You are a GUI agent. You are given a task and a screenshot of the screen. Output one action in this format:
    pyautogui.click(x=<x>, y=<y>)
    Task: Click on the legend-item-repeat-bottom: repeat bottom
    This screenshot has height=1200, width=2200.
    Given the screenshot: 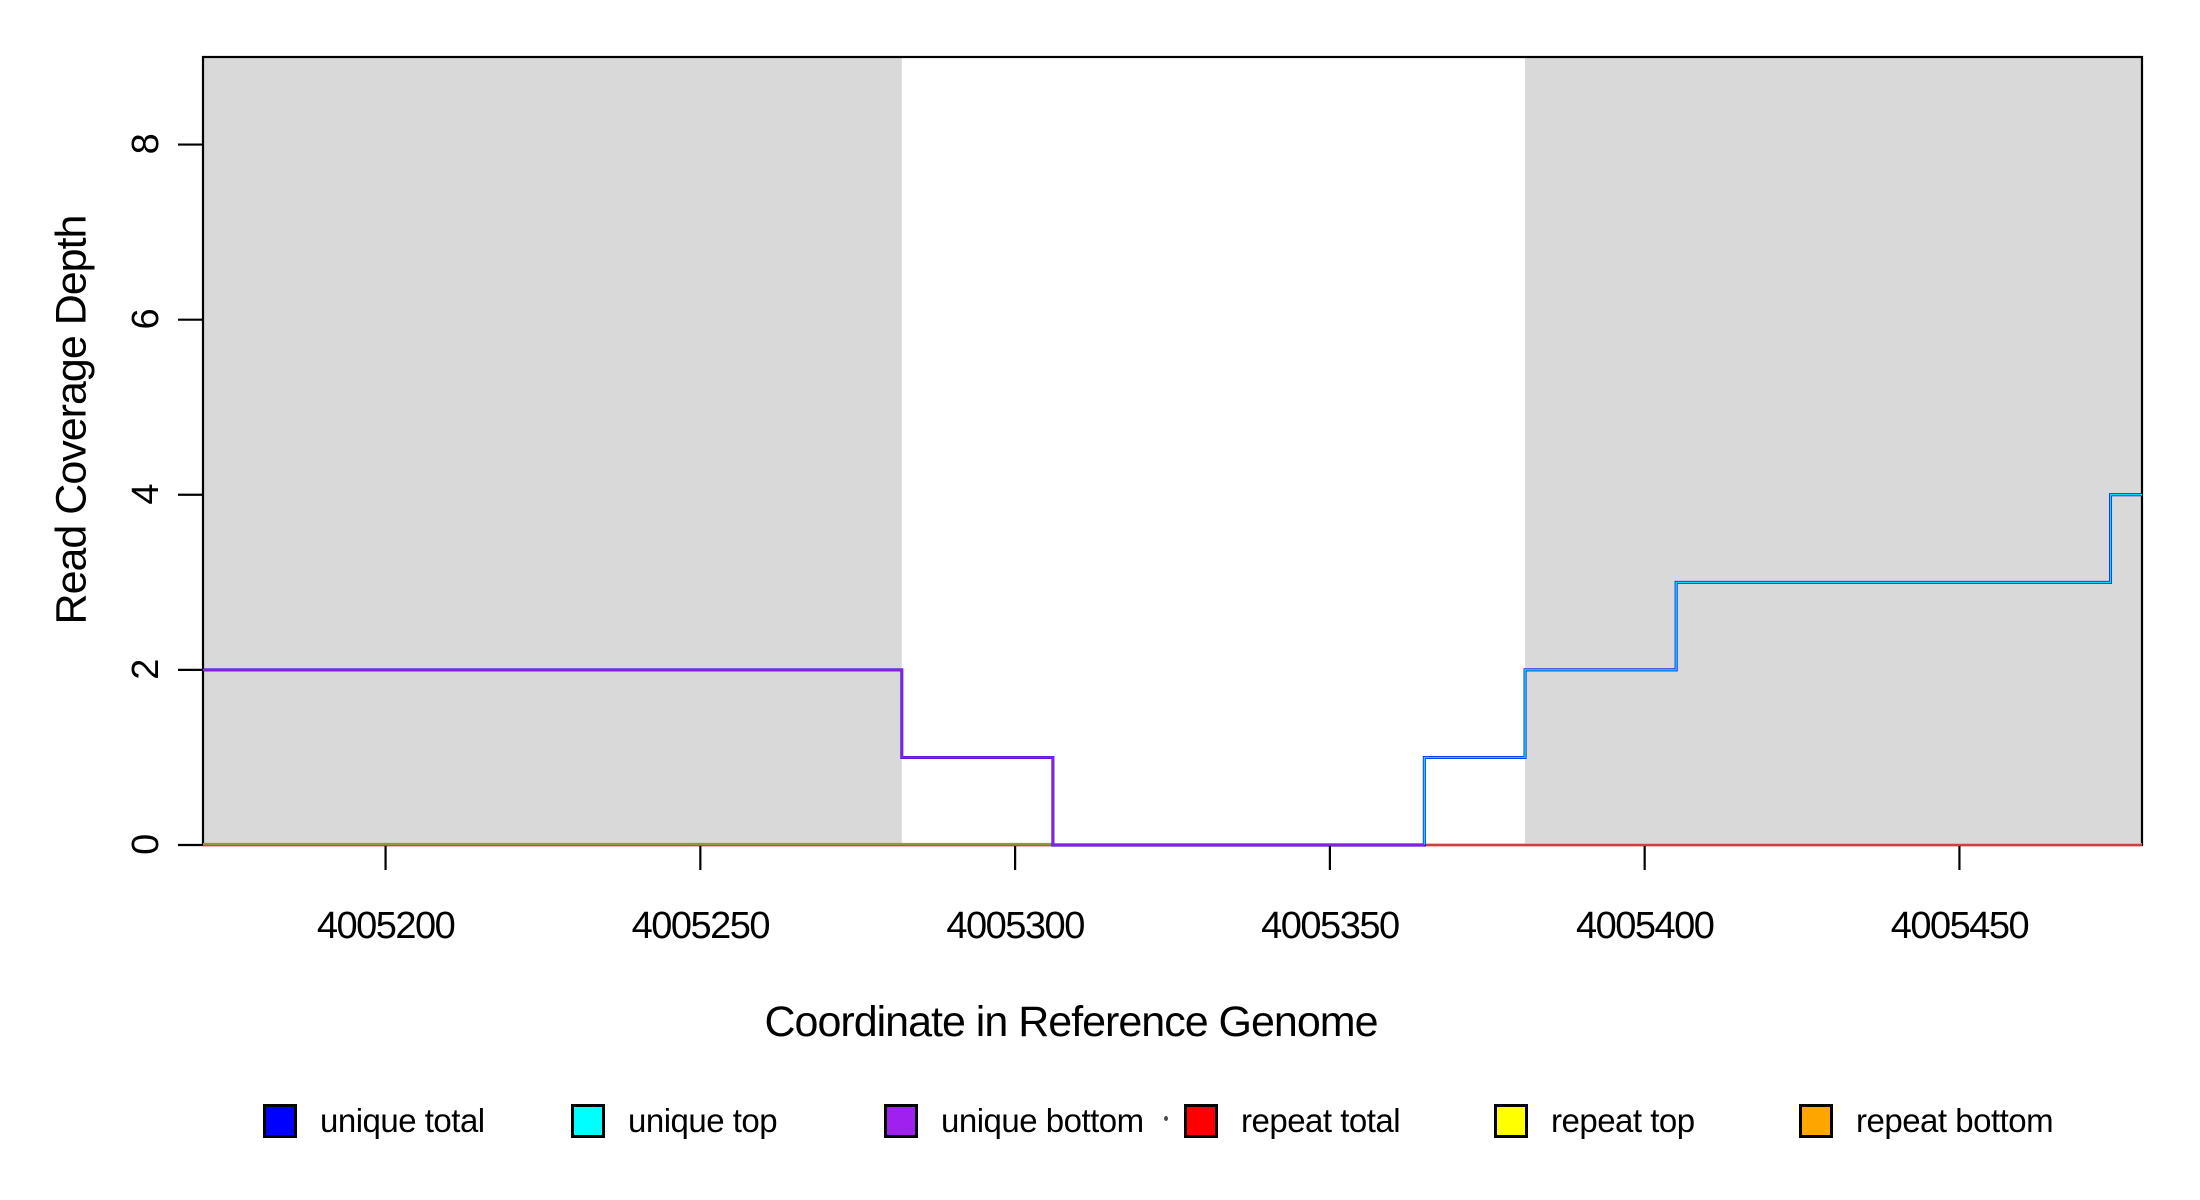 What is the action you would take?
    pyautogui.click(x=1926, y=1120)
    